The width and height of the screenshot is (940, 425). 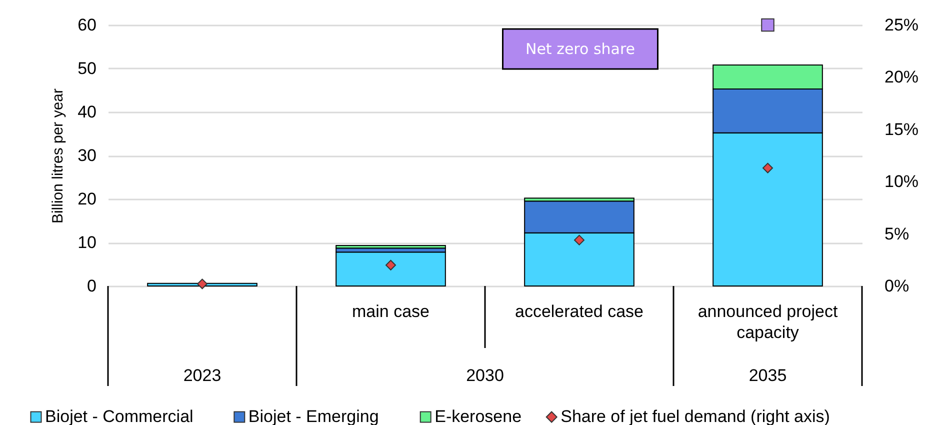 I want to click on y2-tick-label: 25%, so click(x=901, y=25).